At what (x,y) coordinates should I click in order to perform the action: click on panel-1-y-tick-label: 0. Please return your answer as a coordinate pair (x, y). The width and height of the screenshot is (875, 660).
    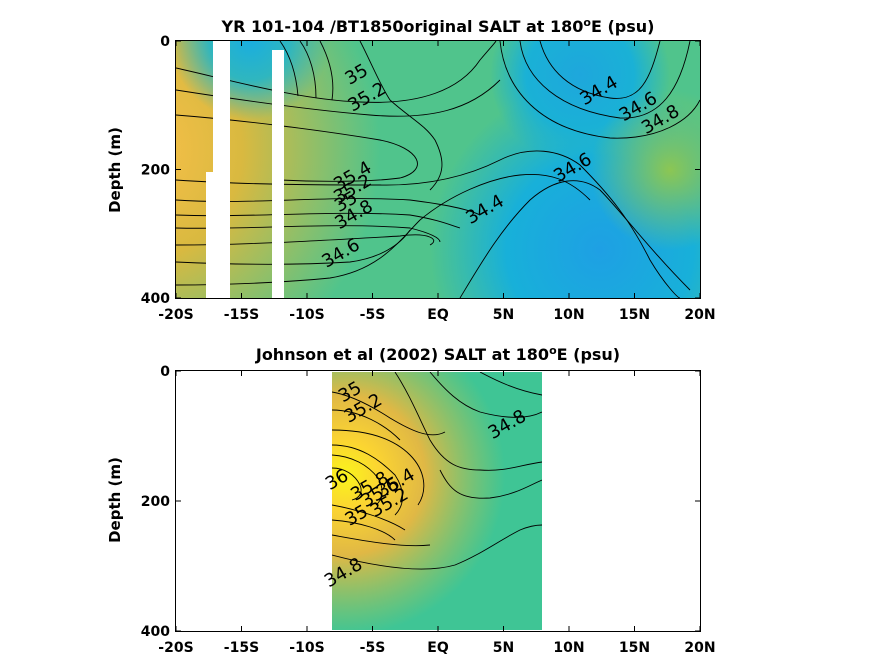
    Looking at the image, I should click on (165, 42).